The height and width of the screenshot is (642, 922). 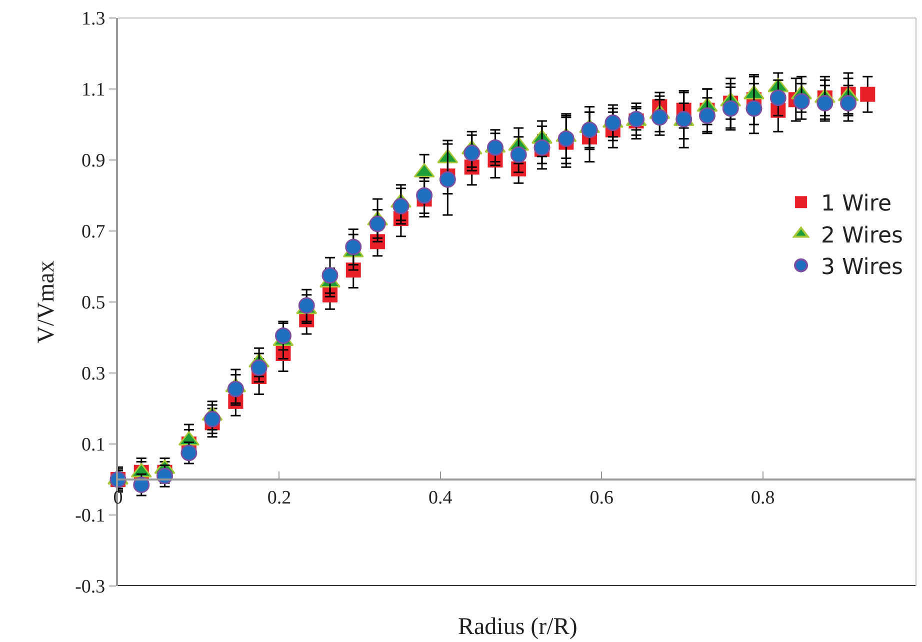 What do you see at coordinates (440, 497) in the screenshot?
I see `x-tick-label: 0.4` at bounding box center [440, 497].